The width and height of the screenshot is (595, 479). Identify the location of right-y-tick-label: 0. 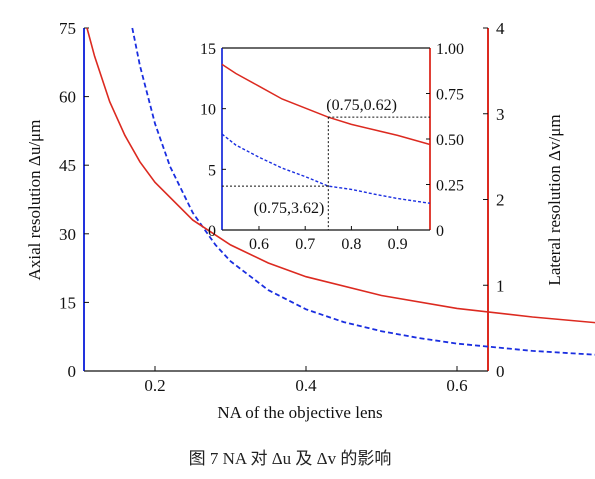
(500, 371).